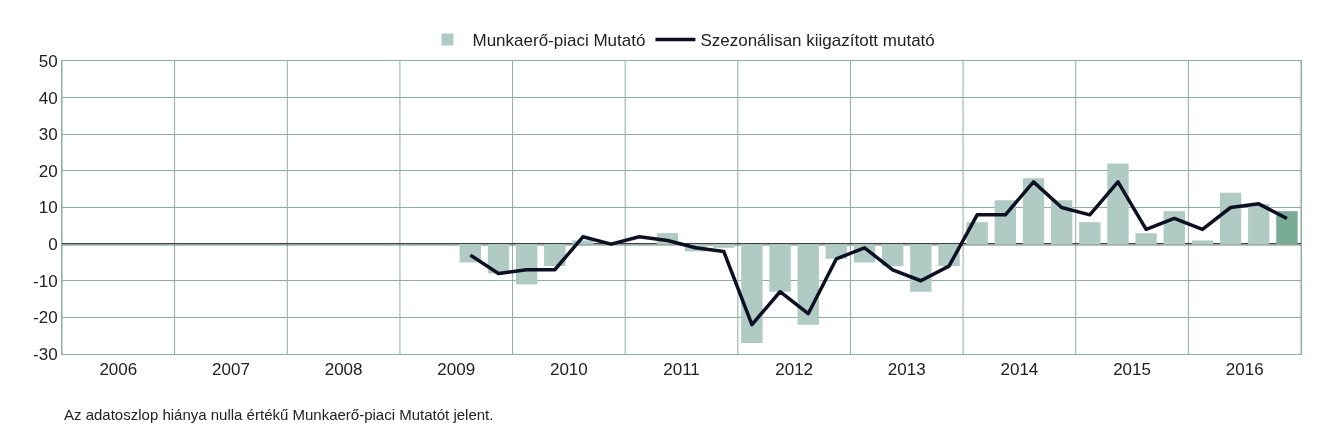 The image size is (1332, 436). I want to click on x-tick-label: 2011, so click(681, 370).